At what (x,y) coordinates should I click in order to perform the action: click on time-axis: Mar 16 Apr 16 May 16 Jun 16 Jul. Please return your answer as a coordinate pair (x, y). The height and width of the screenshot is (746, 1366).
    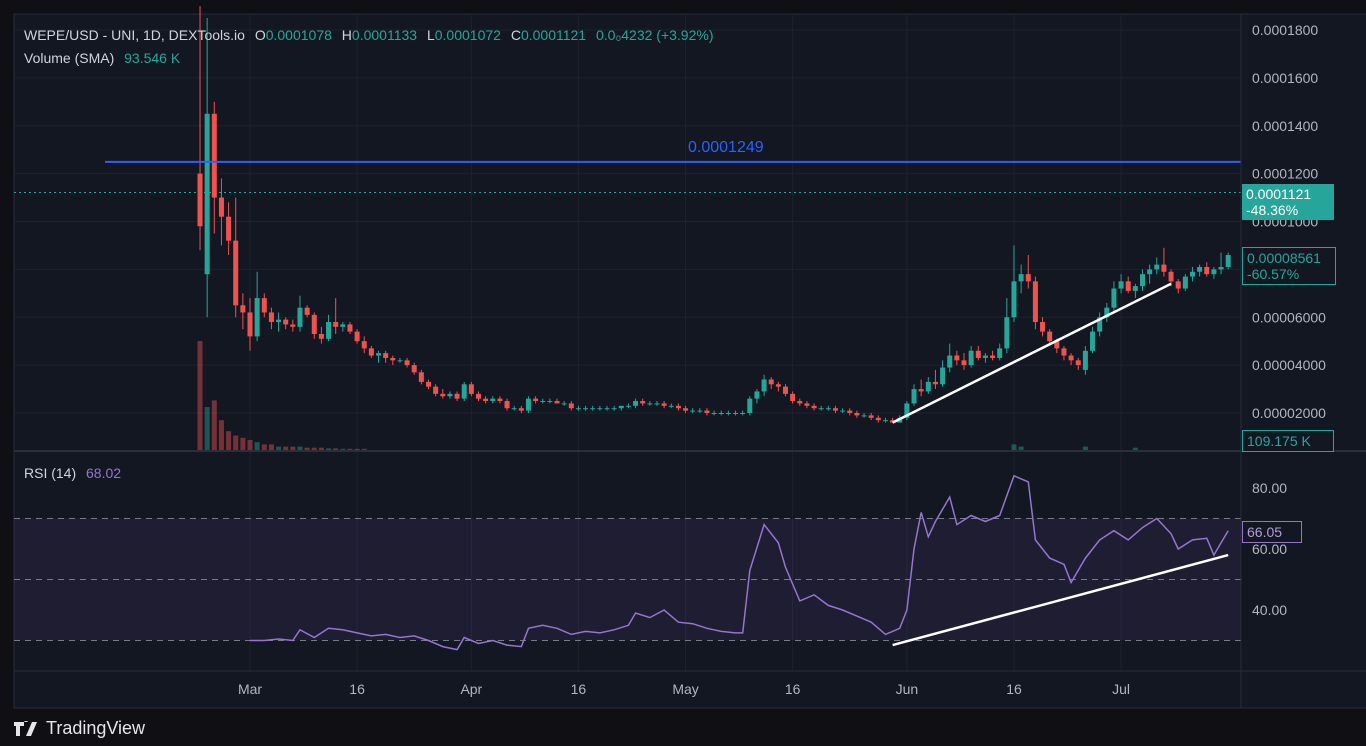
    Looking at the image, I should click on (684, 689).